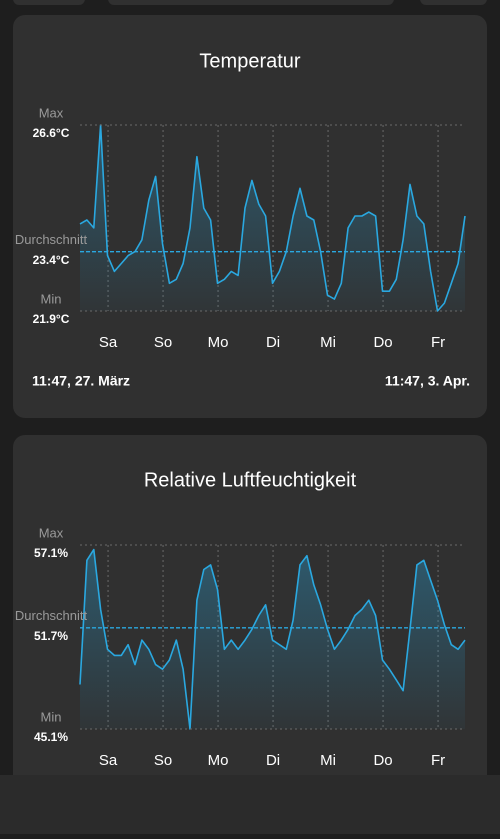  What do you see at coordinates (51, 737) in the screenshot?
I see `y-tick-label: 45.1%` at bounding box center [51, 737].